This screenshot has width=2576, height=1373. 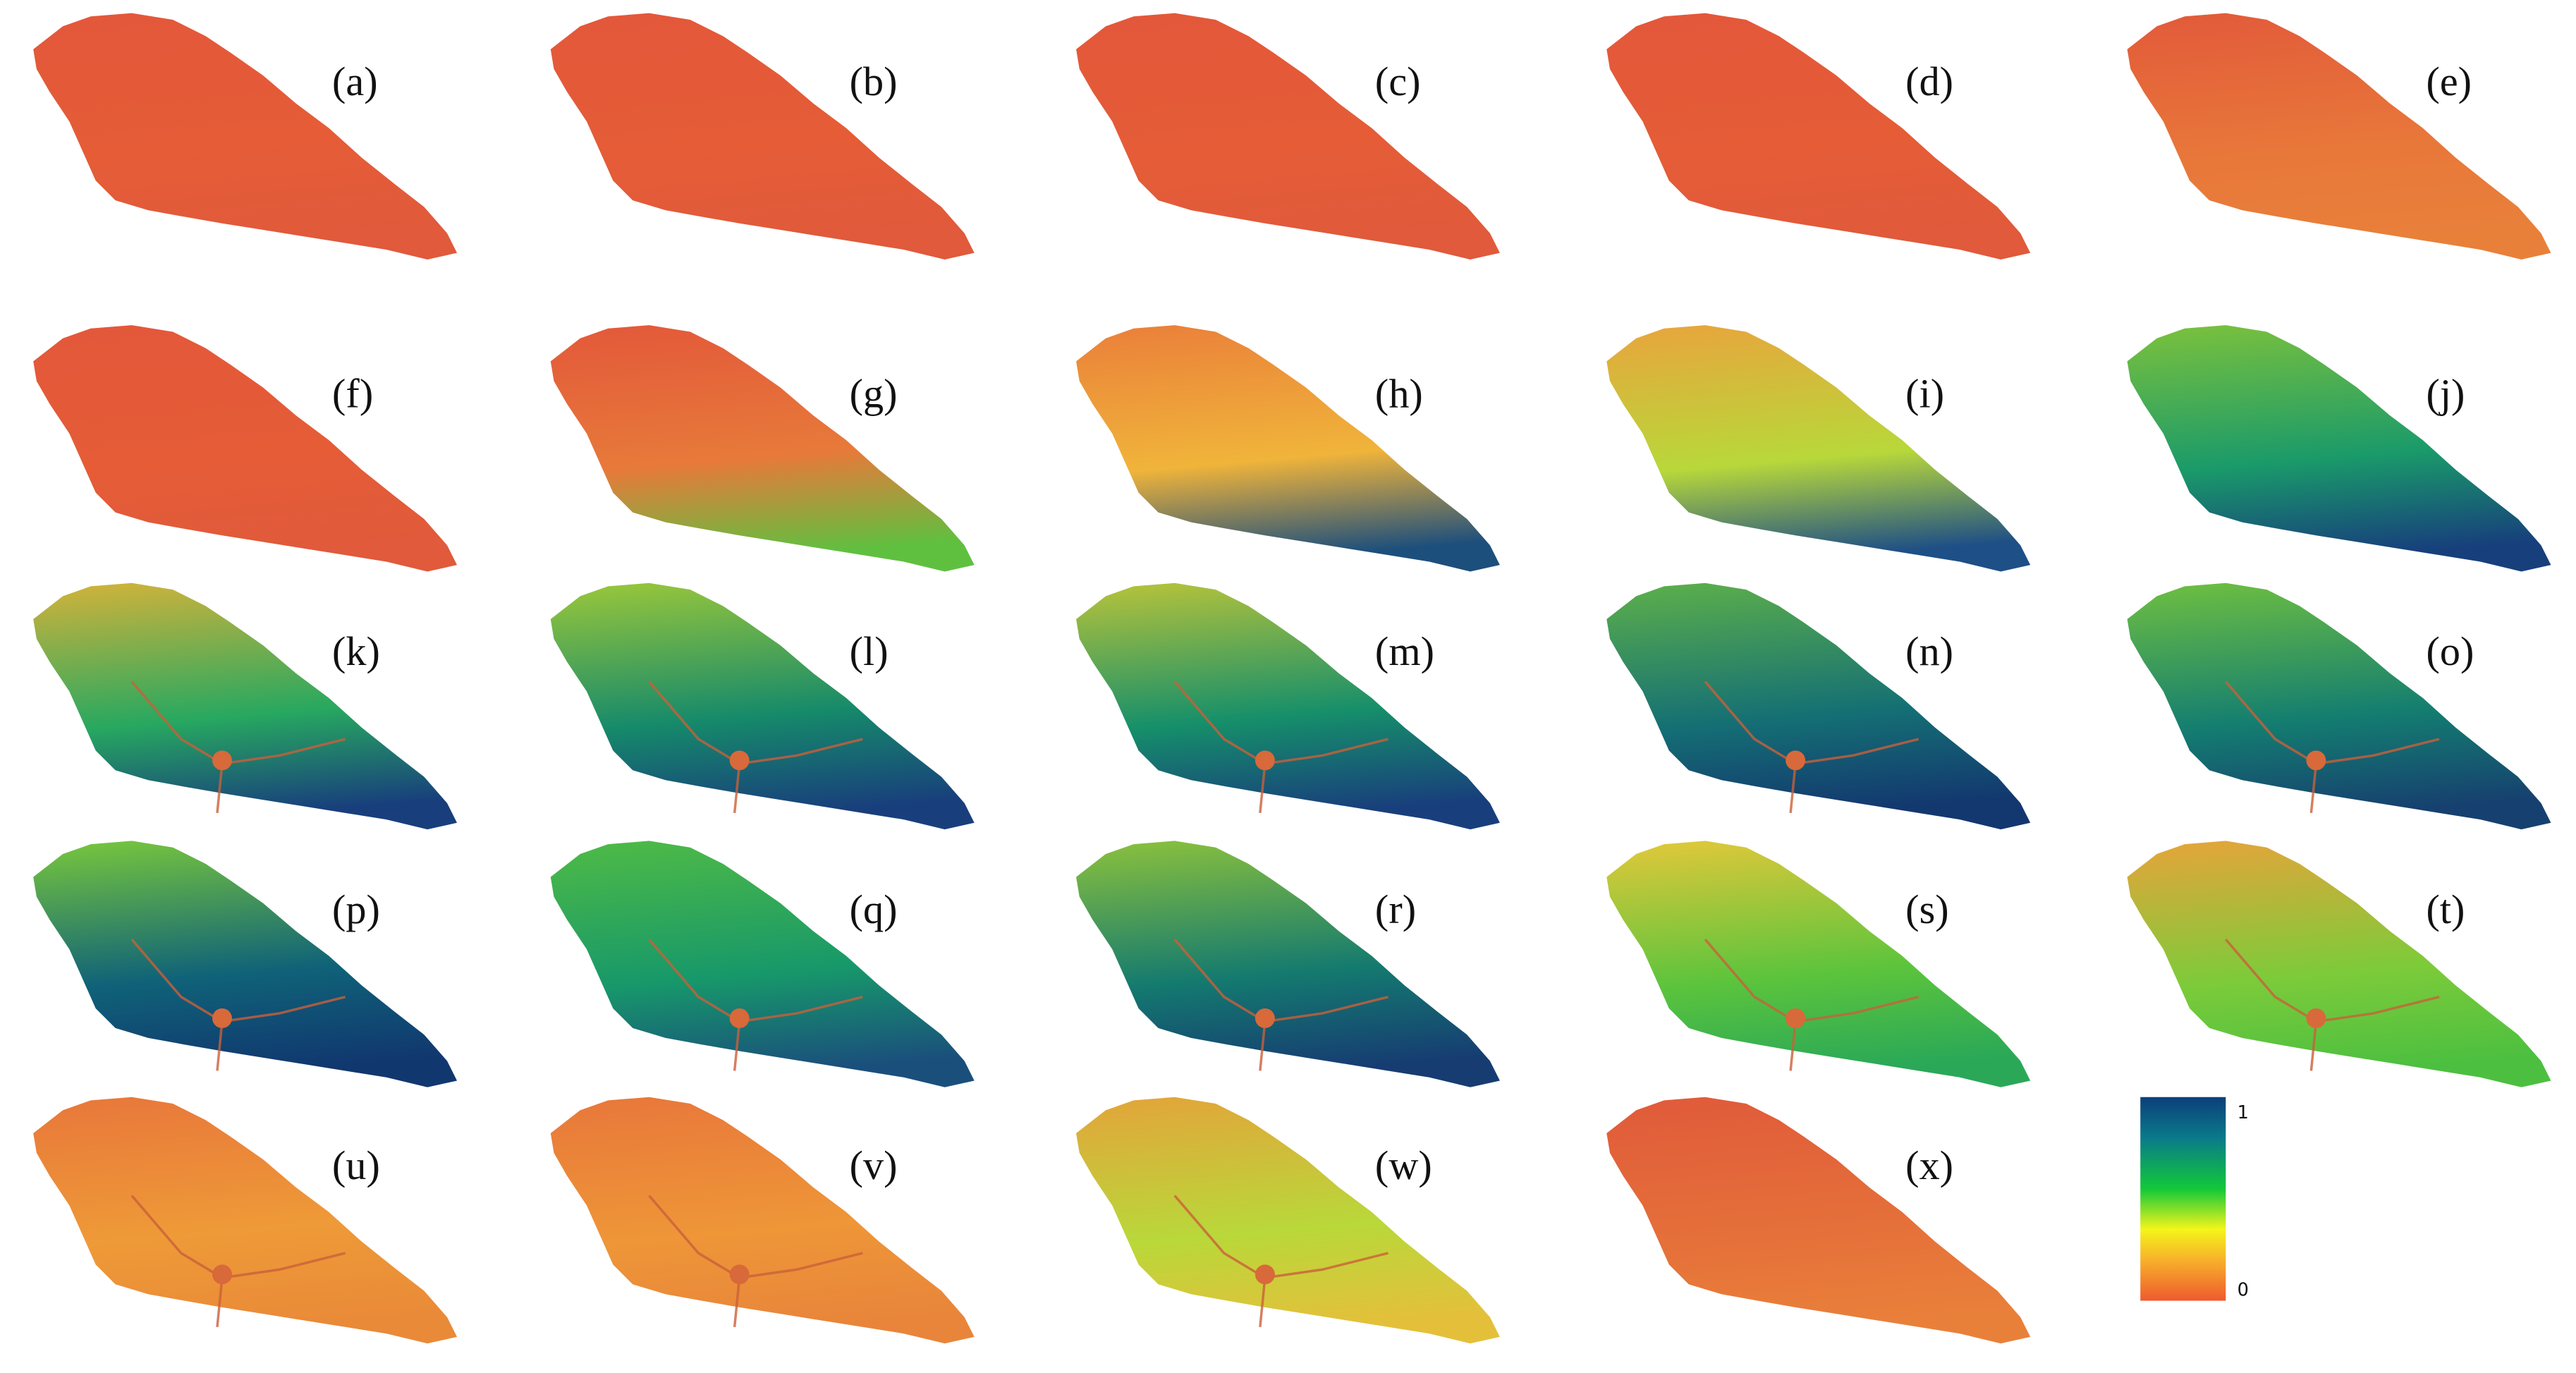 I want to click on panel-label: (o), so click(x=2450, y=651).